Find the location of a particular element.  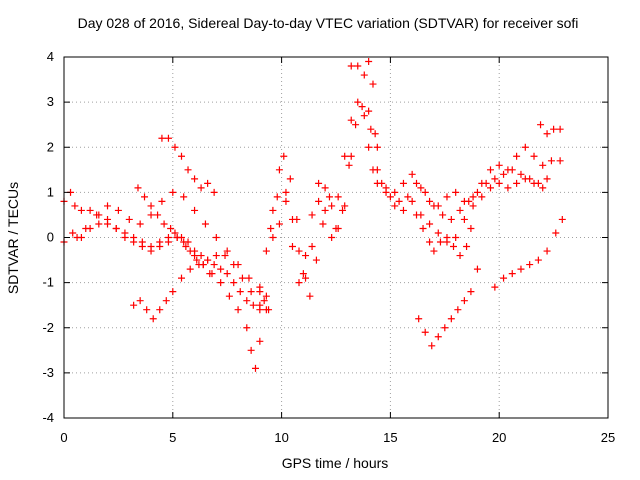

y-tick-label: -2 is located at coordinates (48, 327).